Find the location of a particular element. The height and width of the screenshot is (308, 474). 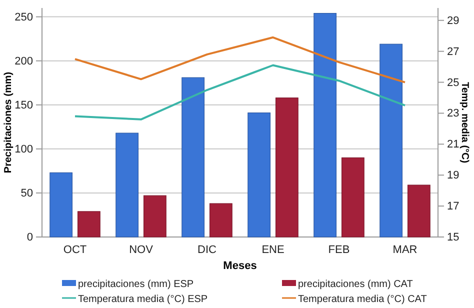

y2-tick-label: 29 is located at coordinates (453, 20).